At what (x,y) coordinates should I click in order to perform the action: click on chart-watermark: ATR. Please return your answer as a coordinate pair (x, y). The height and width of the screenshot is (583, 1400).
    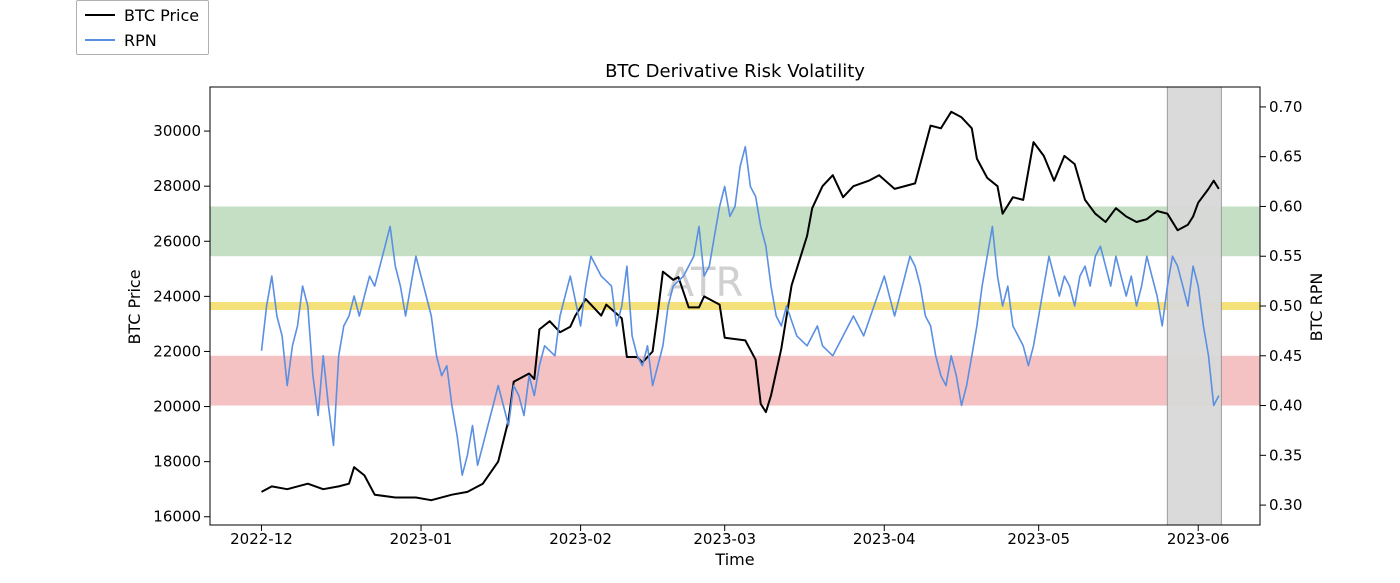
    Looking at the image, I should click on (705, 283).